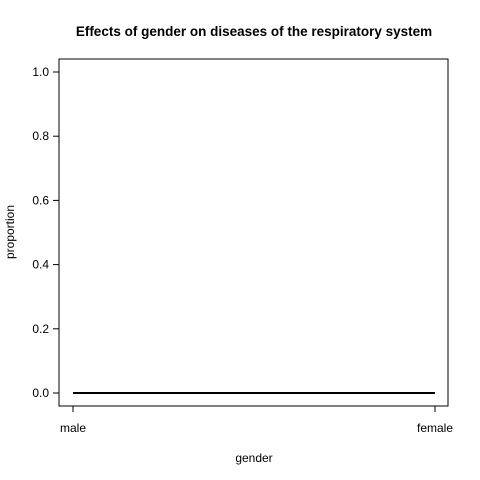 Image resolution: width=480 pixels, height=480 pixels. Describe the element at coordinates (40, 329) in the screenshot. I see `y-tick-label: 0.2` at that location.